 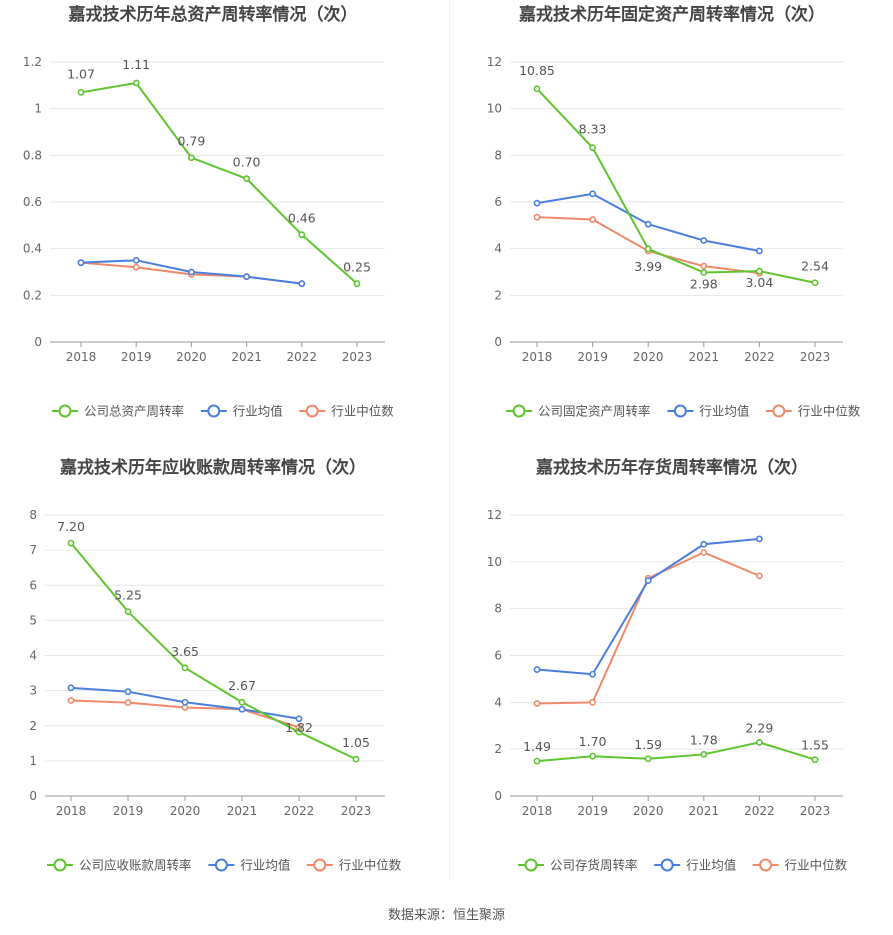 I want to click on data-label: 1.05, so click(x=356, y=742).